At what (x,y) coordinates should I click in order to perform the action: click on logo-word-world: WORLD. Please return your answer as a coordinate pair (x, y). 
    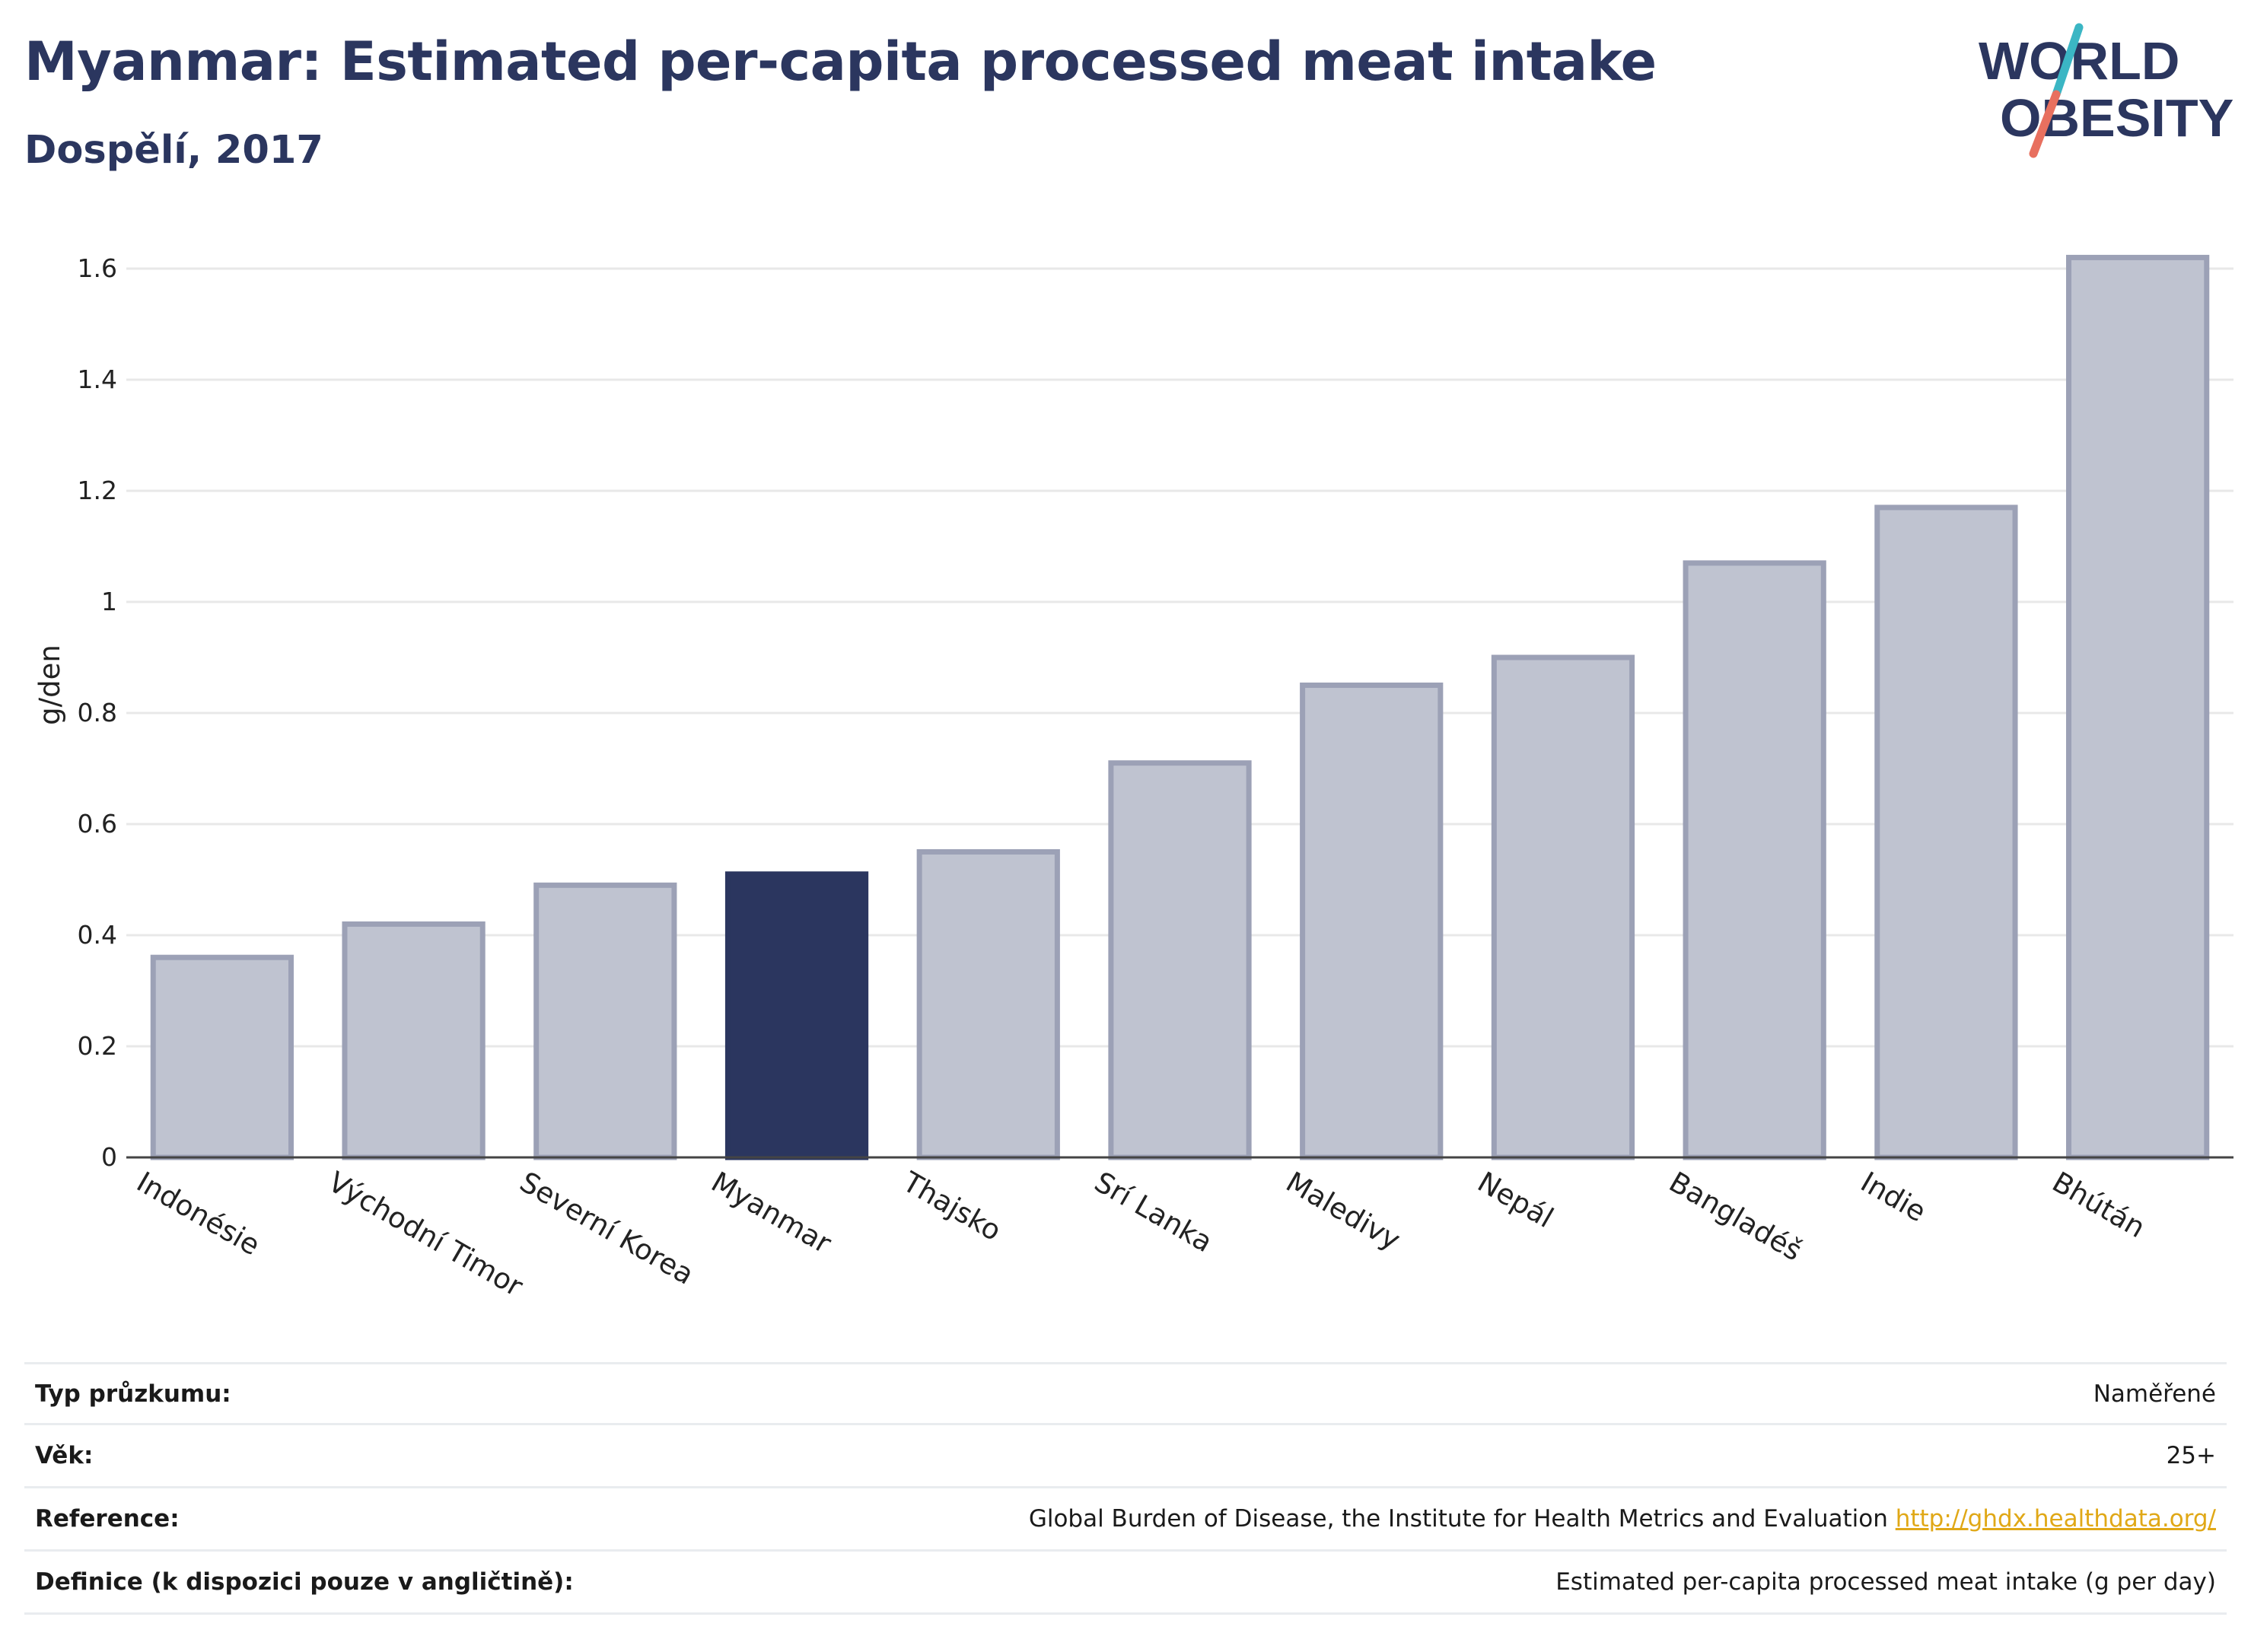
    Looking at the image, I should click on (2079, 61).